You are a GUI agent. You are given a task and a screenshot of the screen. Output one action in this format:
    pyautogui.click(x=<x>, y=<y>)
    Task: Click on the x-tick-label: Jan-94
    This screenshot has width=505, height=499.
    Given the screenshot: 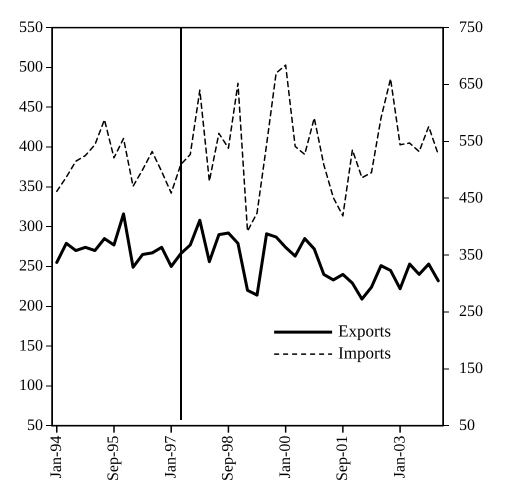 What is the action you would take?
    pyautogui.click(x=56, y=457)
    